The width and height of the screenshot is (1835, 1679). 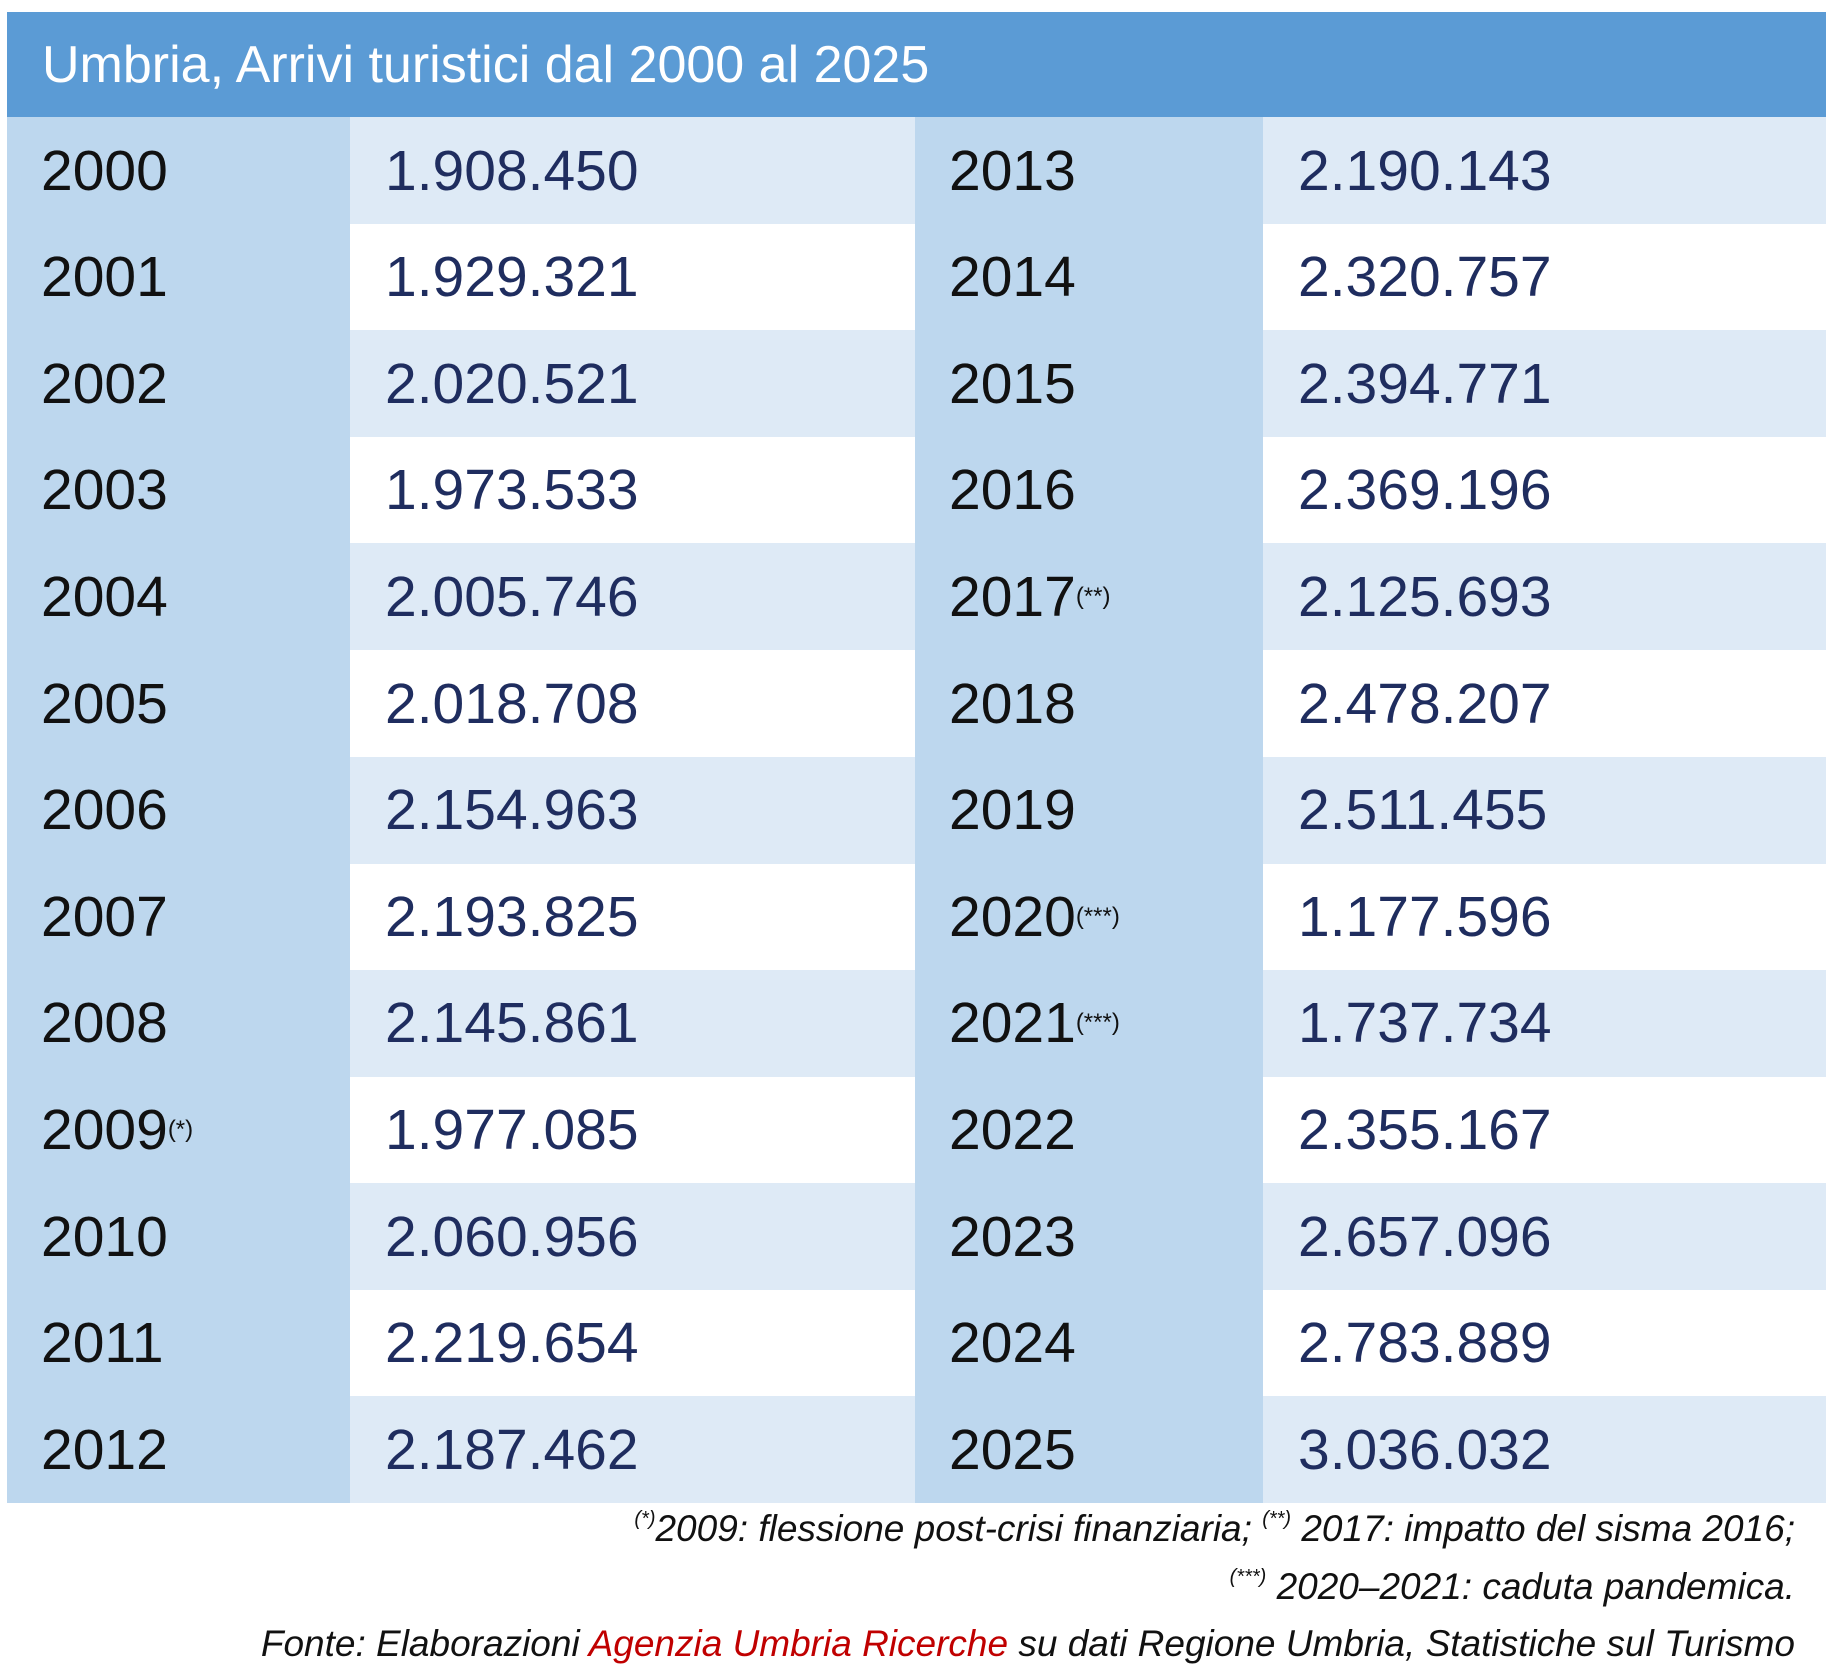 I want to click on year-cell: 2013, so click(x=1089, y=171).